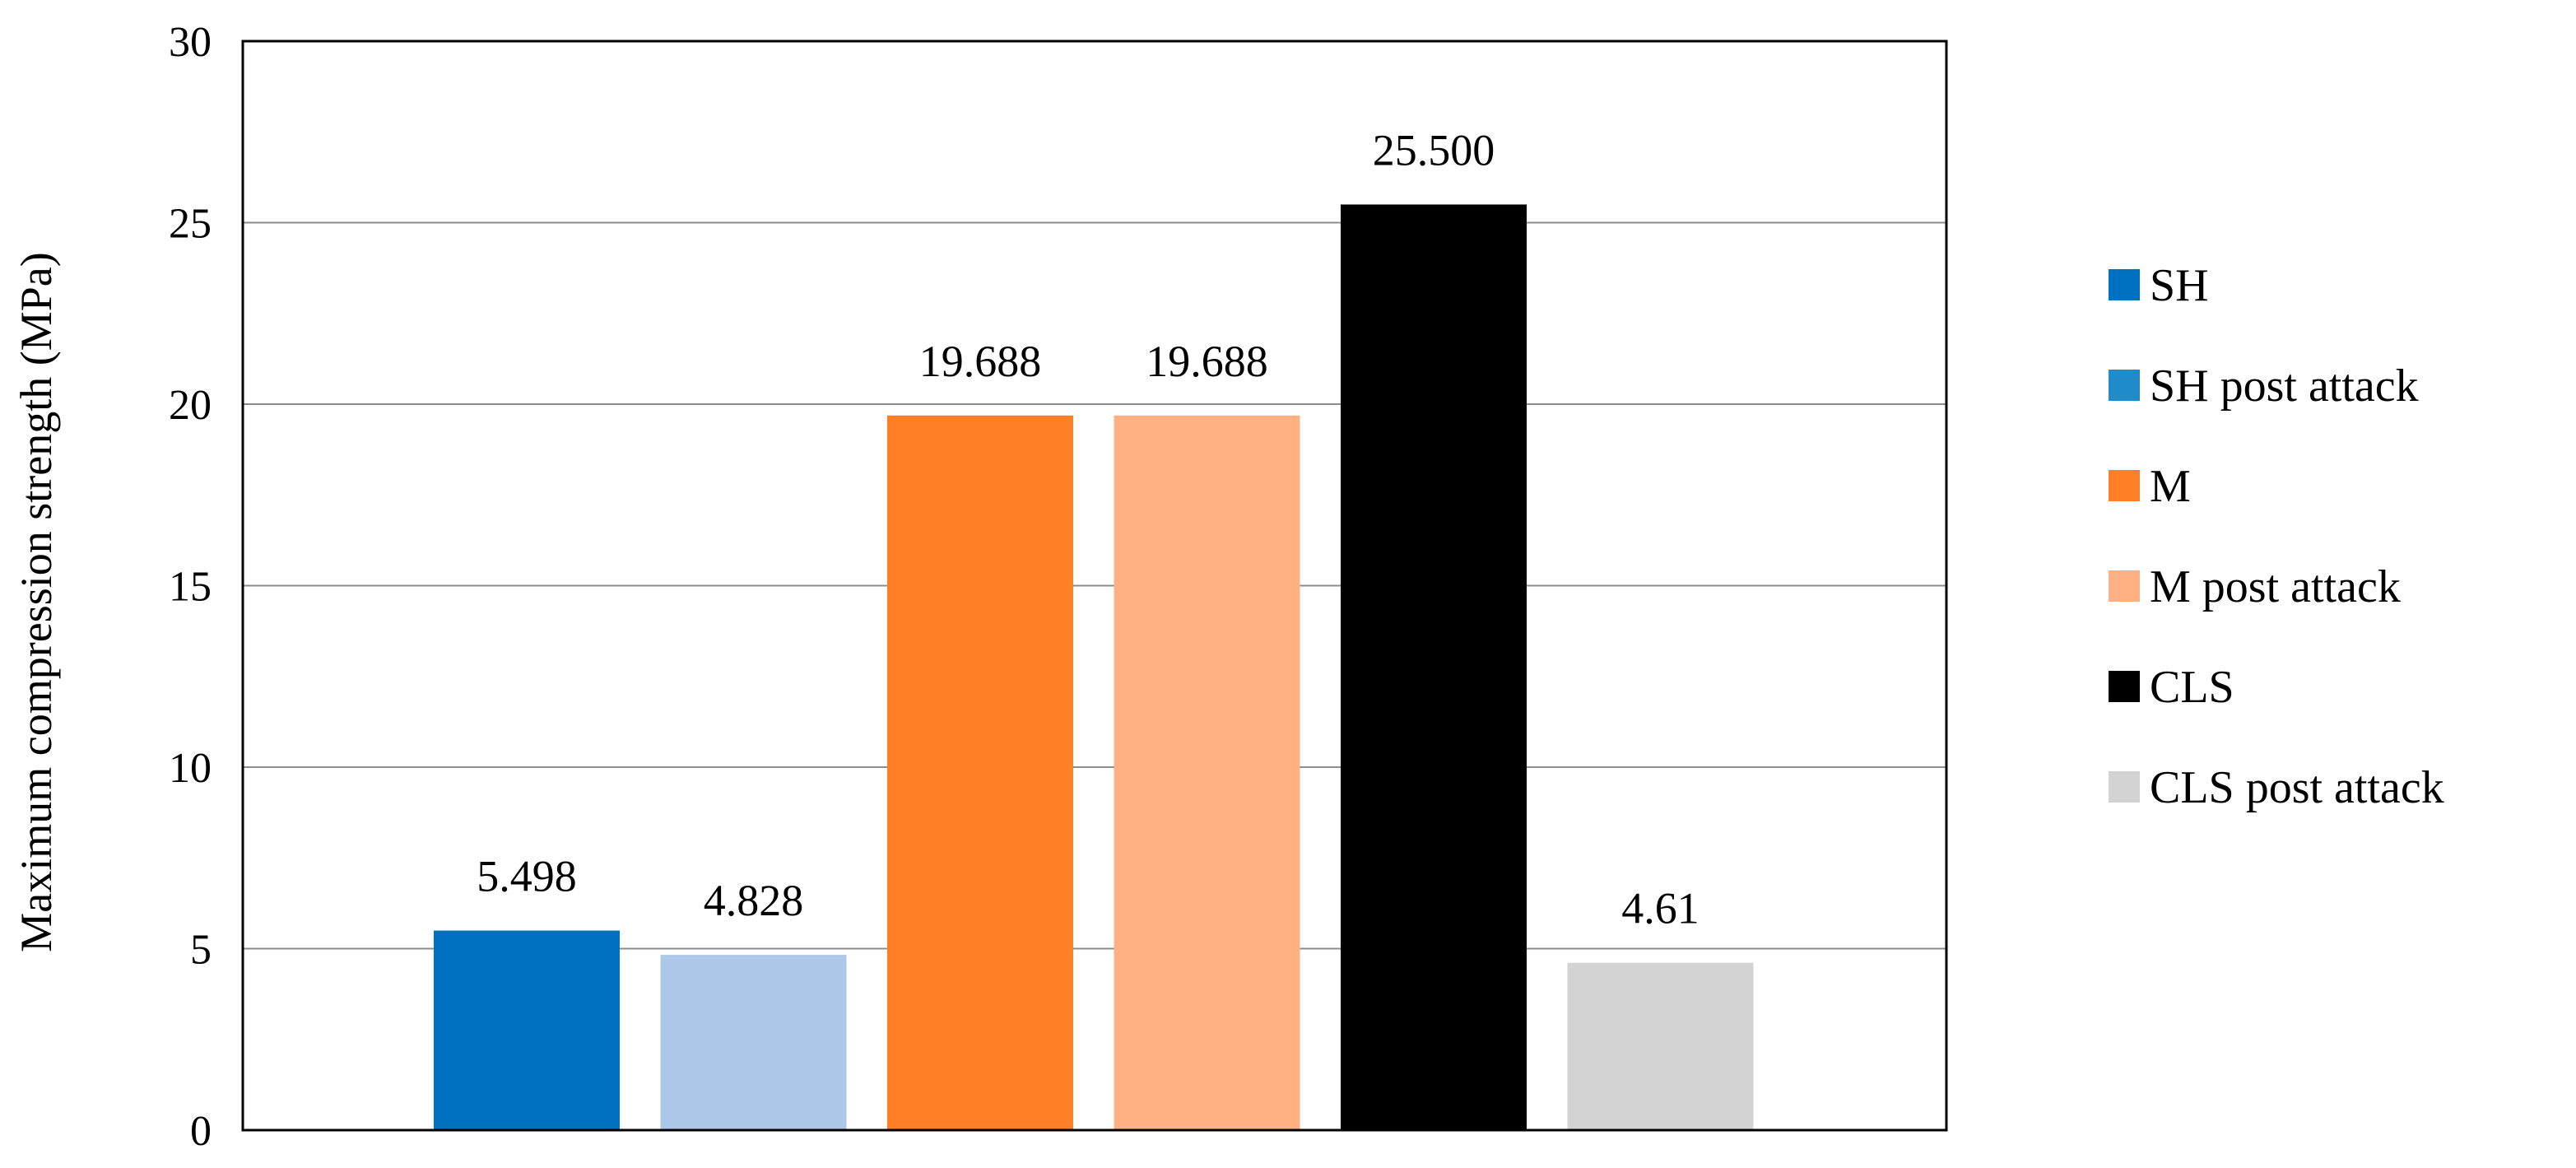  I want to click on y-tick-label: 30, so click(190, 42).